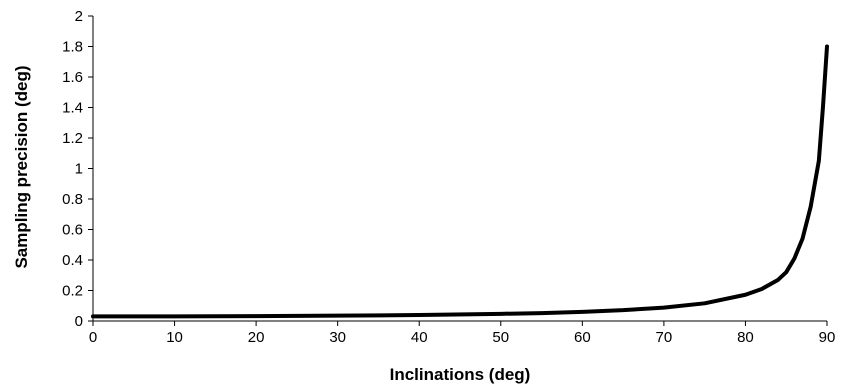 The image size is (854, 390). What do you see at coordinates (72, 199) in the screenshot?
I see `y-tick-label: 0.8` at bounding box center [72, 199].